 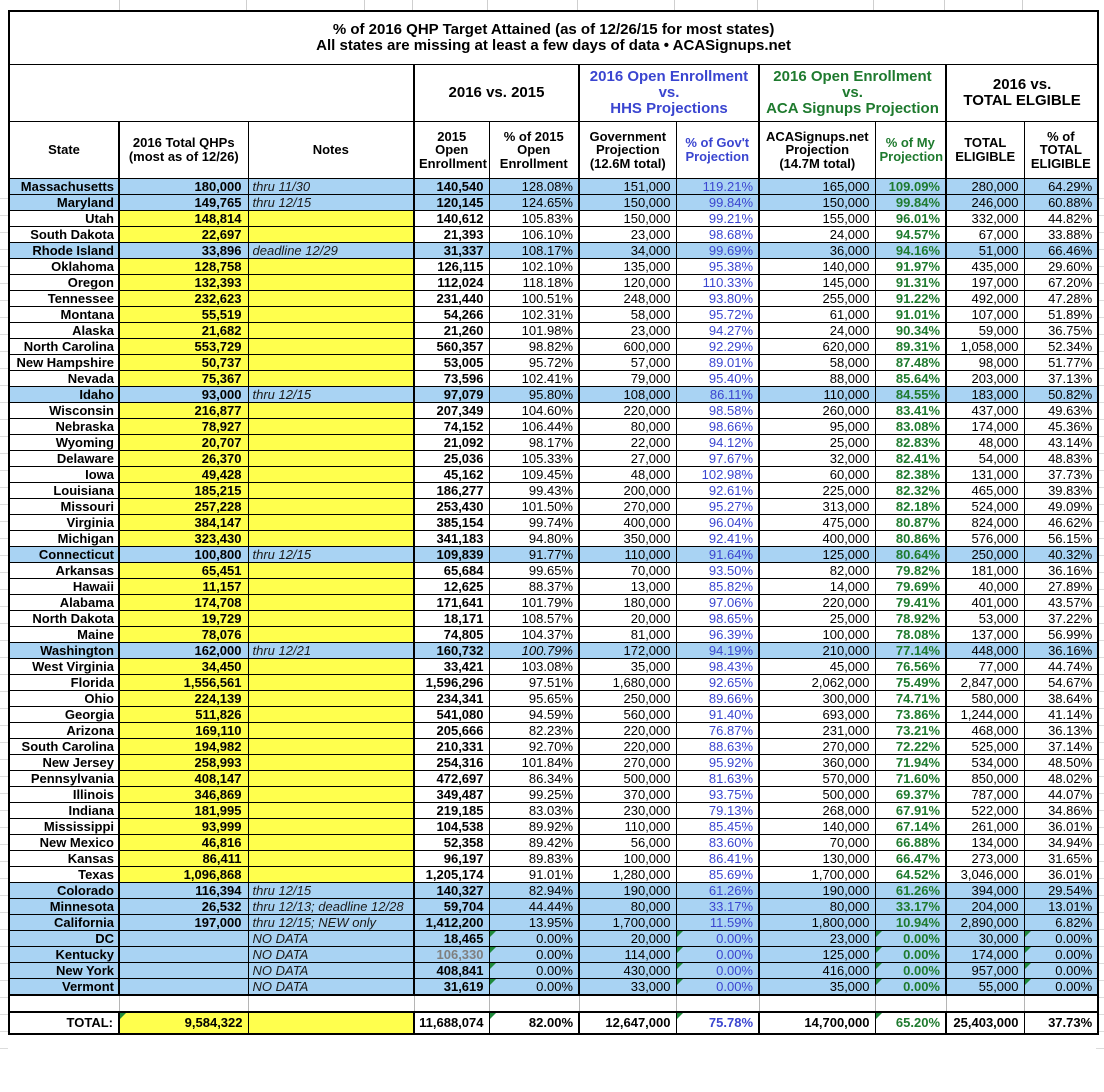 What do you see at coordinates (64, 378) in the screenshot?
I see `cell-state: Nevada` at bounding box center [64, 378].